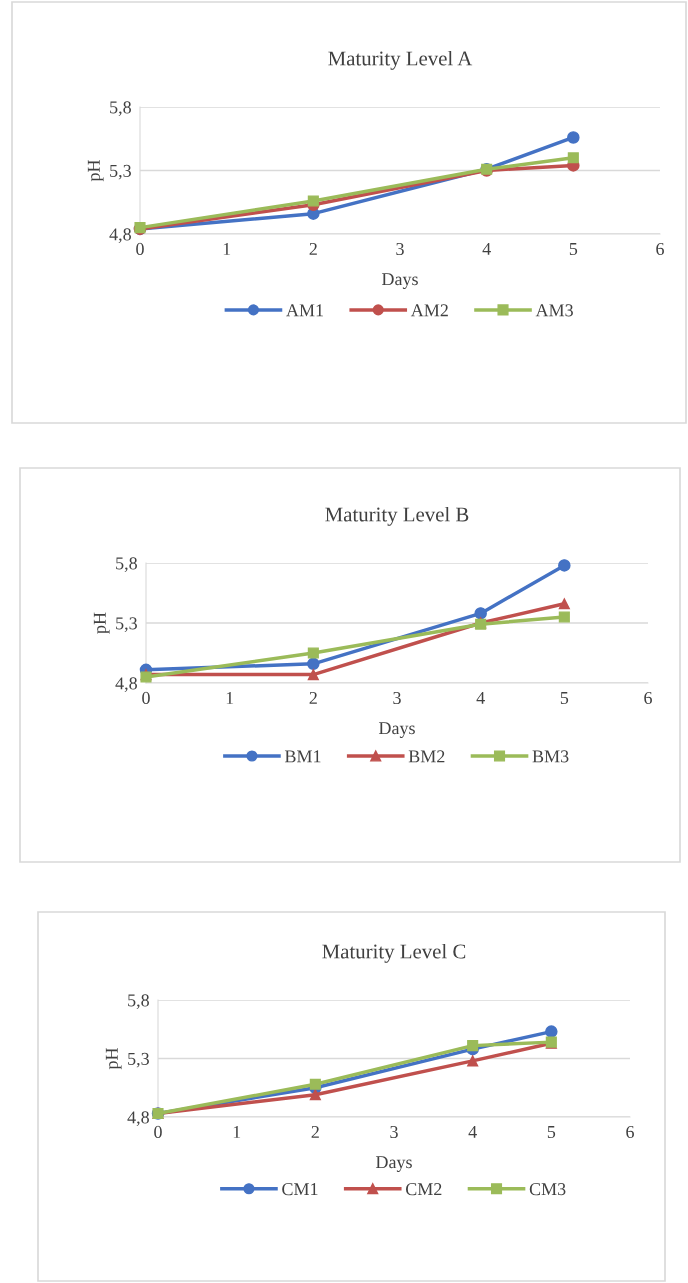 Image resolution: width=688 pixels, height=1283 pixels. Describe the element at coordinates (302, 756) in the screenshot. I see `legend-label: BM1` at that location.